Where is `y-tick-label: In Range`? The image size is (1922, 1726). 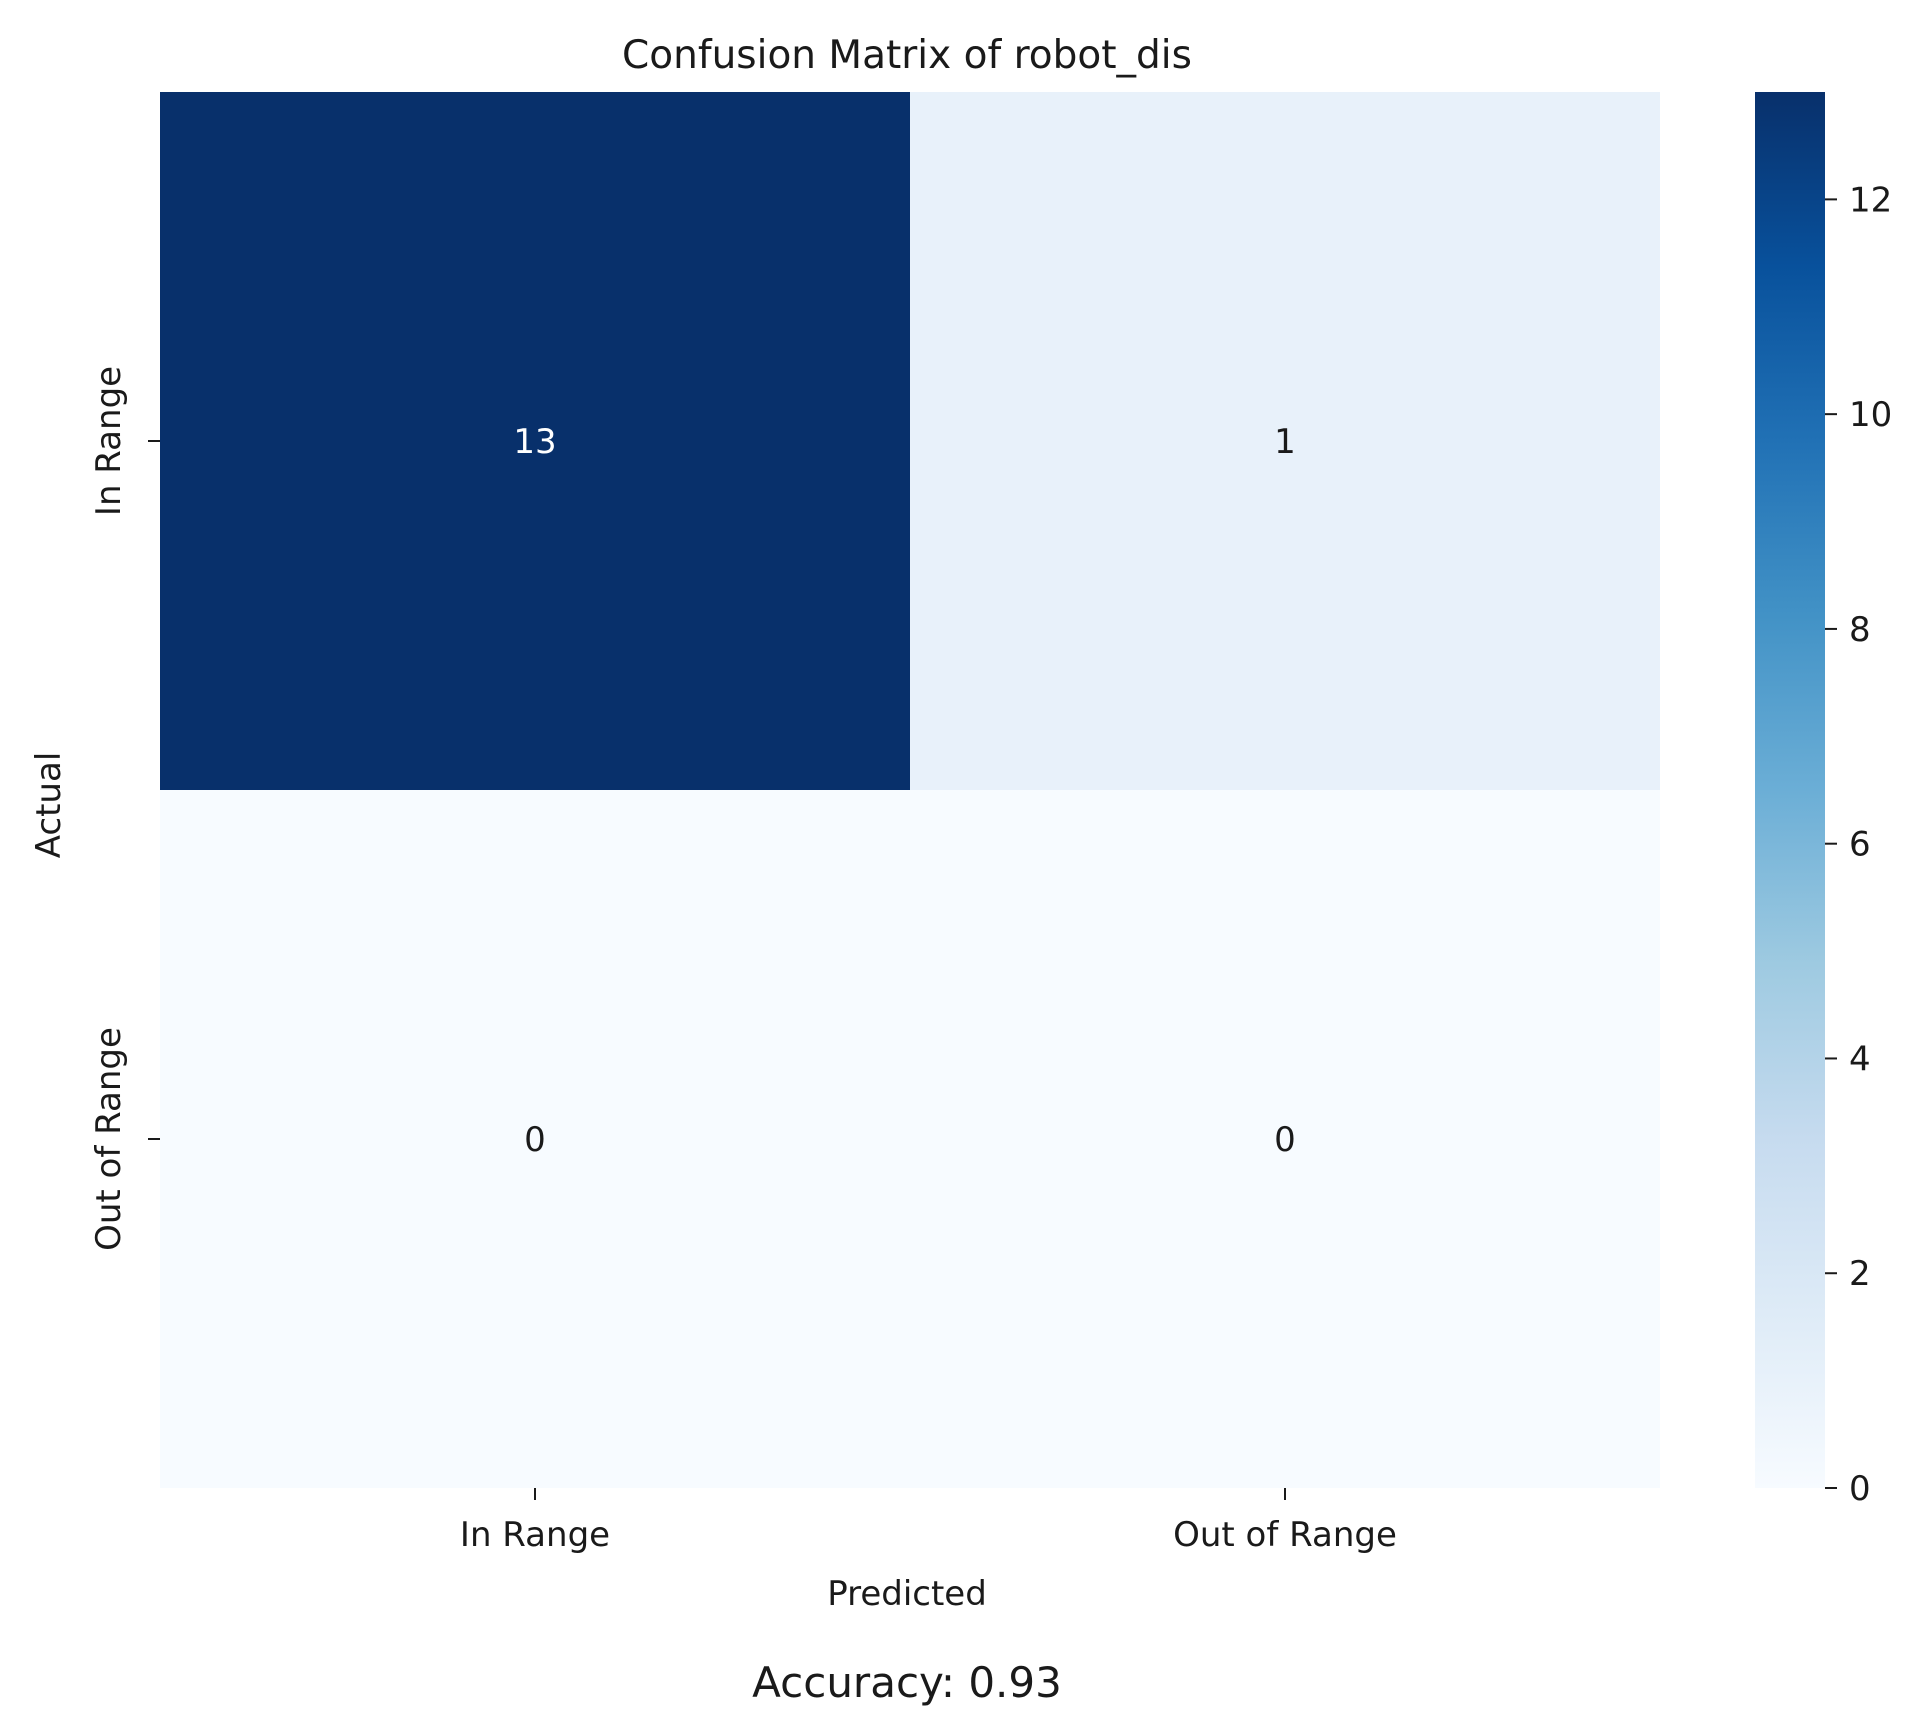 y-tick-label: In Range is located at coordinates (109, 441).